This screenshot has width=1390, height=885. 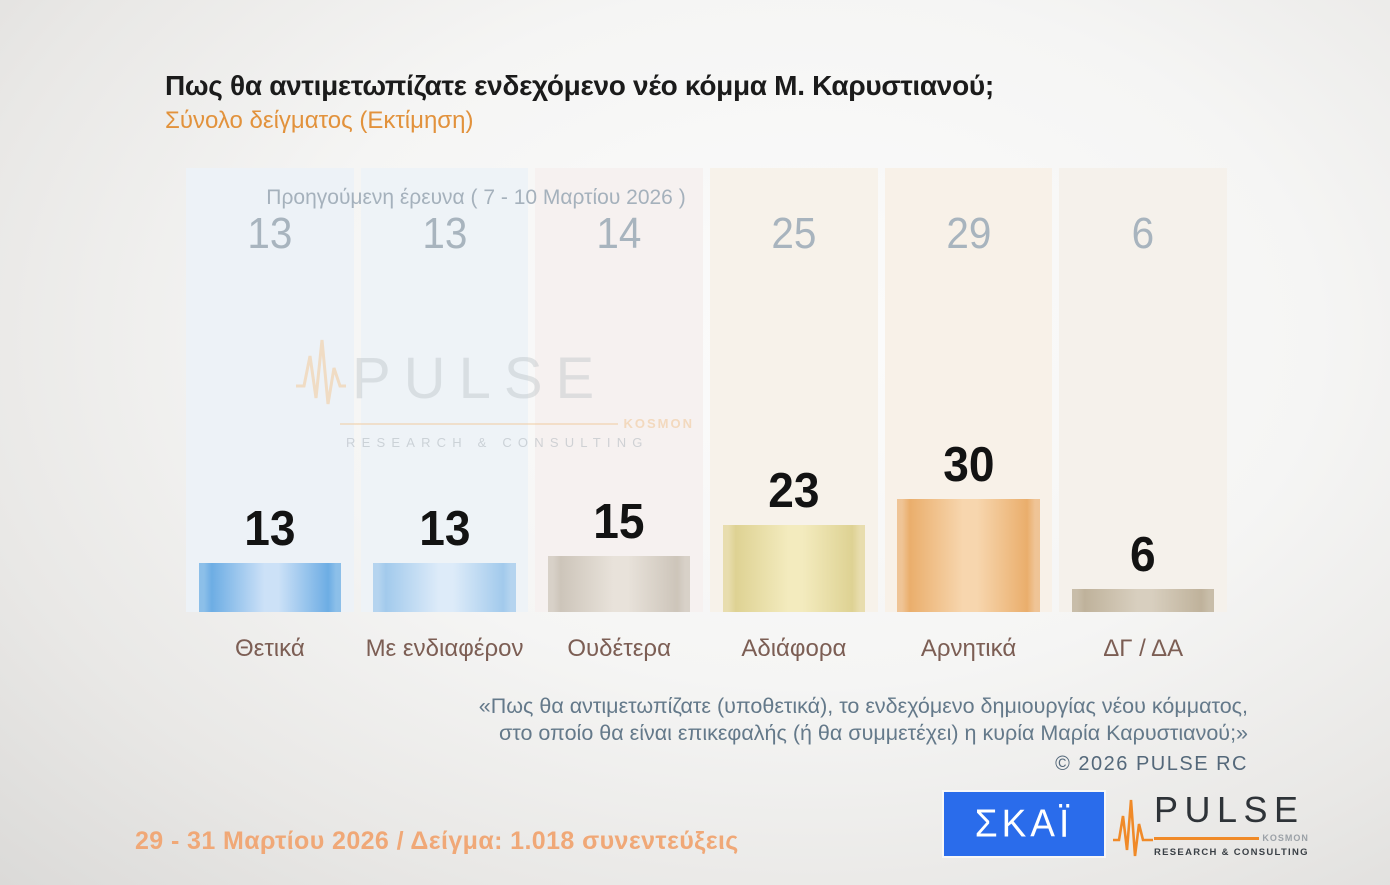 I want to click on heartbeat-icon, so click(x=1133, y=828).